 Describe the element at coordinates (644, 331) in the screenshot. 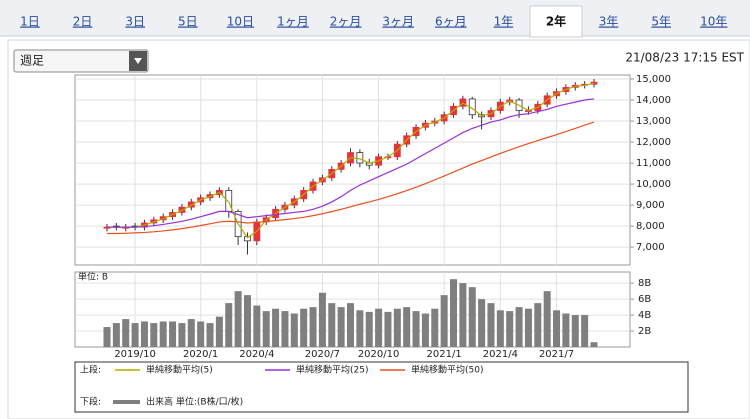

I see `y-tick-label: 2B` at that location.